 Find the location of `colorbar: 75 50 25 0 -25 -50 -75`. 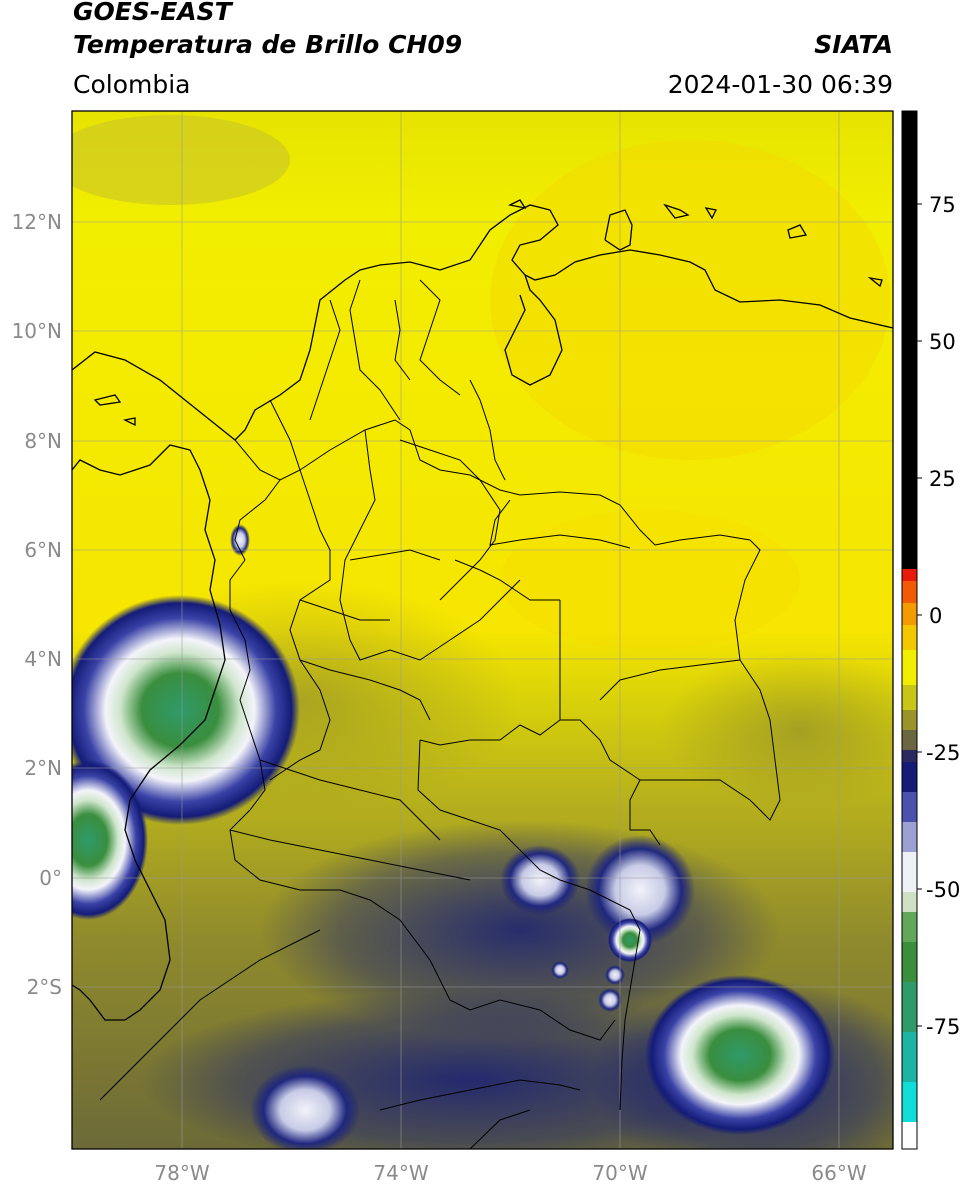

colorbar: 75 50 25 0 -25 -50 -75 is located at coordinates (930, 630).